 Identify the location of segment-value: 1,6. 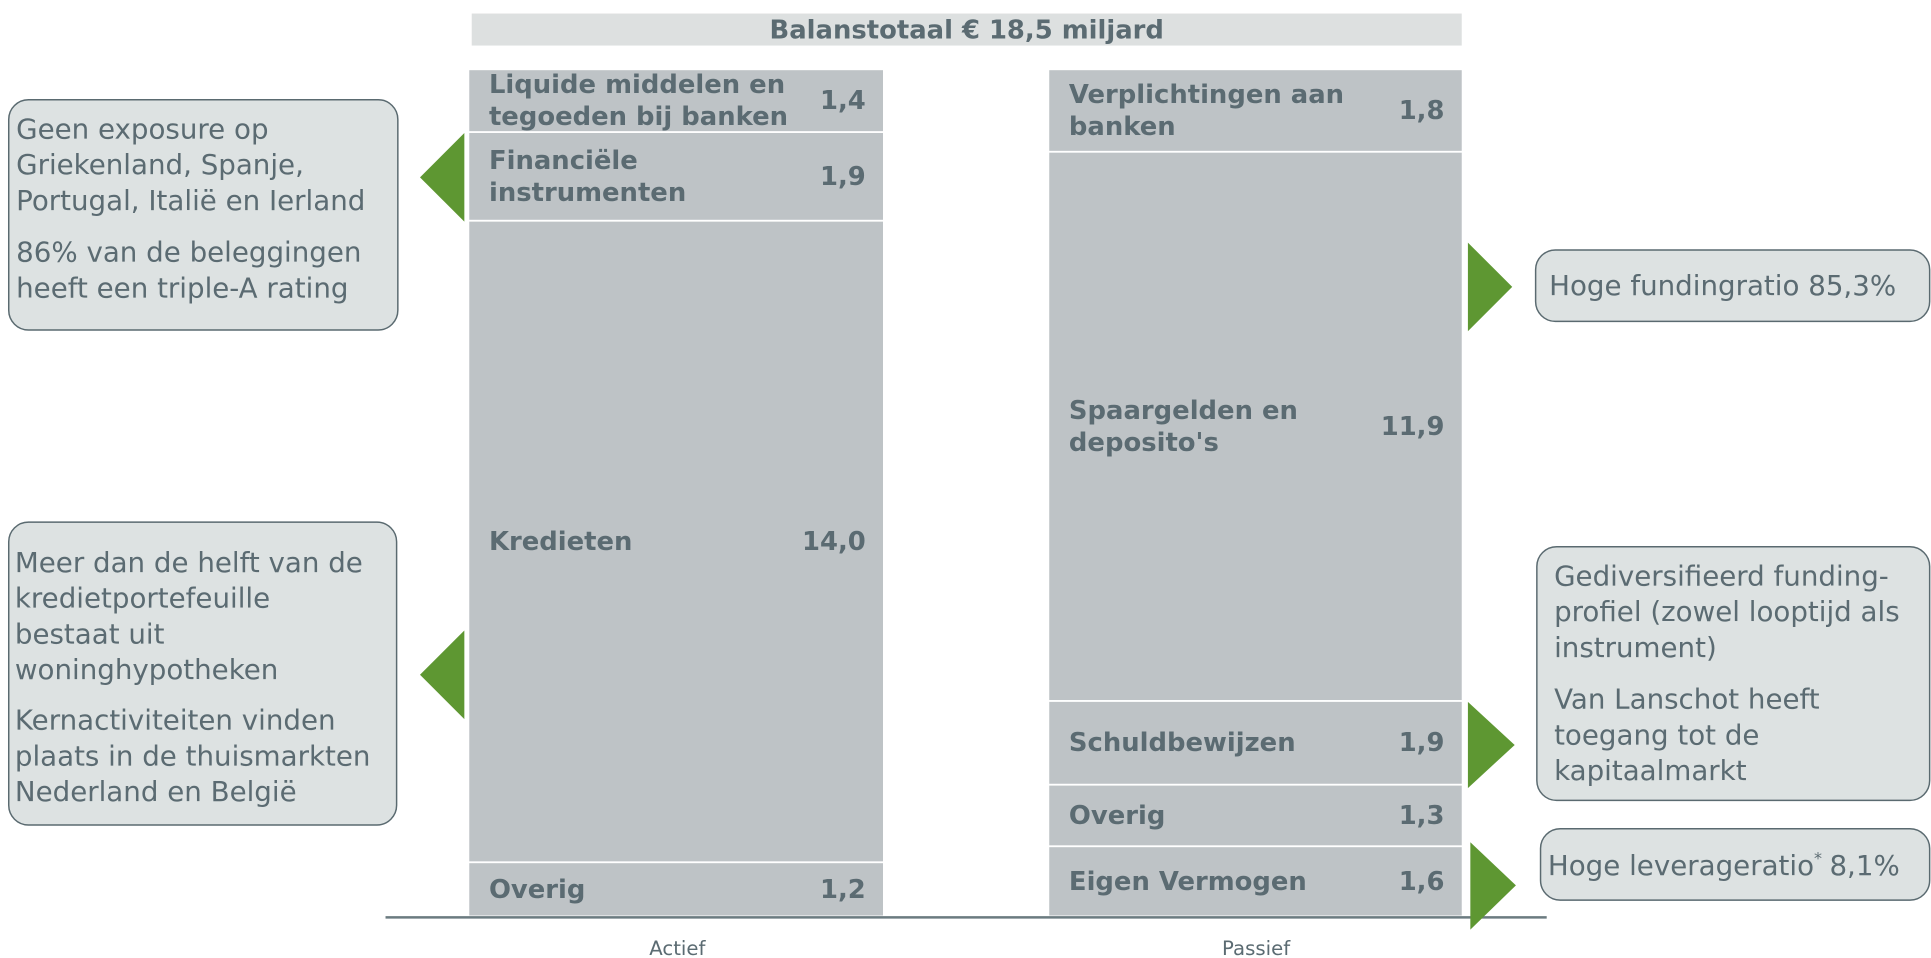
(1422, 882).